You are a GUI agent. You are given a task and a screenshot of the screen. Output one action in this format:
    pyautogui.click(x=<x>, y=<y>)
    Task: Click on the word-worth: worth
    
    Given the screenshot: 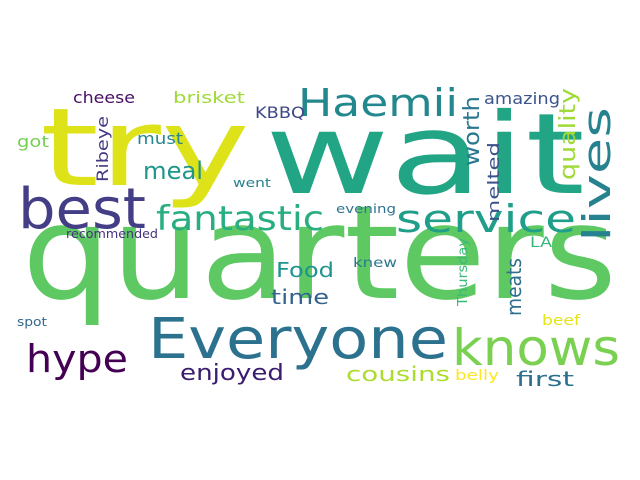 What is the action you would take?
    pyautogui.click(x=472, y=131)
    